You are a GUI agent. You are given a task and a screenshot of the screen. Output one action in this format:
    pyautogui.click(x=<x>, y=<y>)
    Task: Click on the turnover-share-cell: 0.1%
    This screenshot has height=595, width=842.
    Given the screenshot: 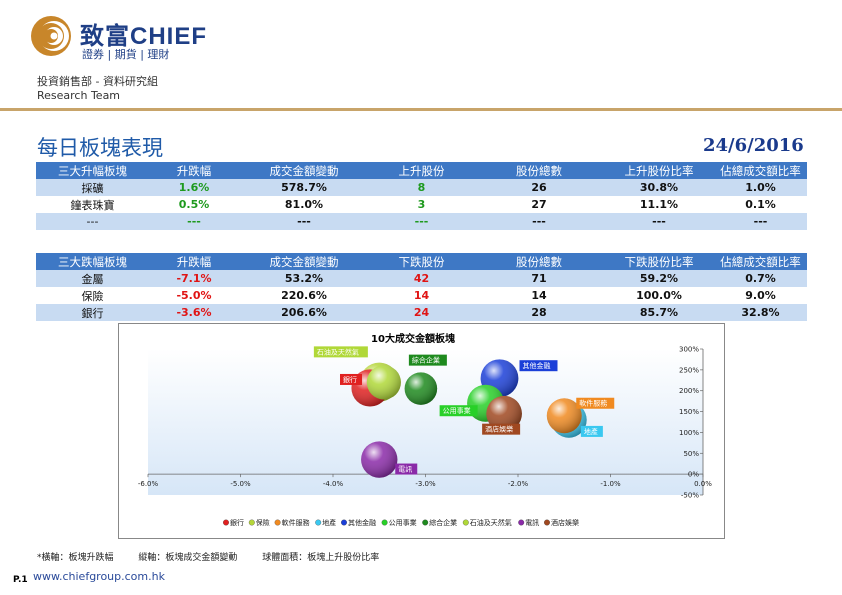 What is the action you would take?
    pyautogui.click(x=760, y=204)
    